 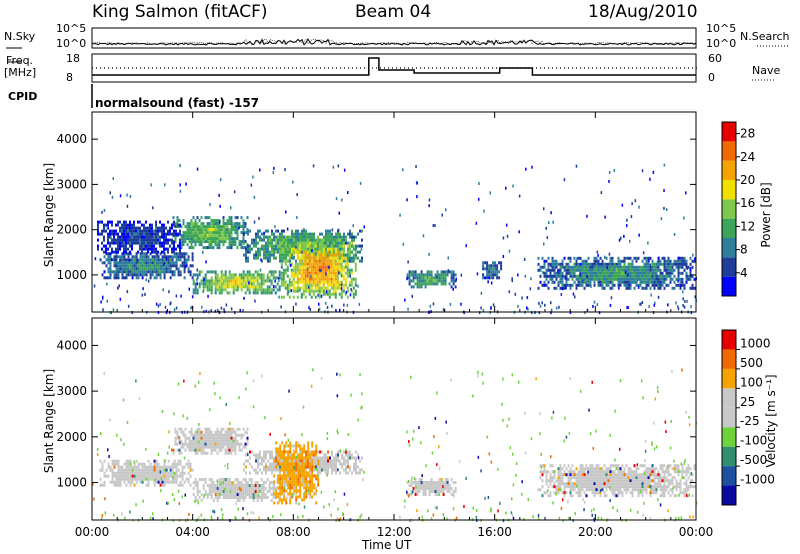 I want to click on vel-colorbar-label: 1000, so click(x=755, y=343).